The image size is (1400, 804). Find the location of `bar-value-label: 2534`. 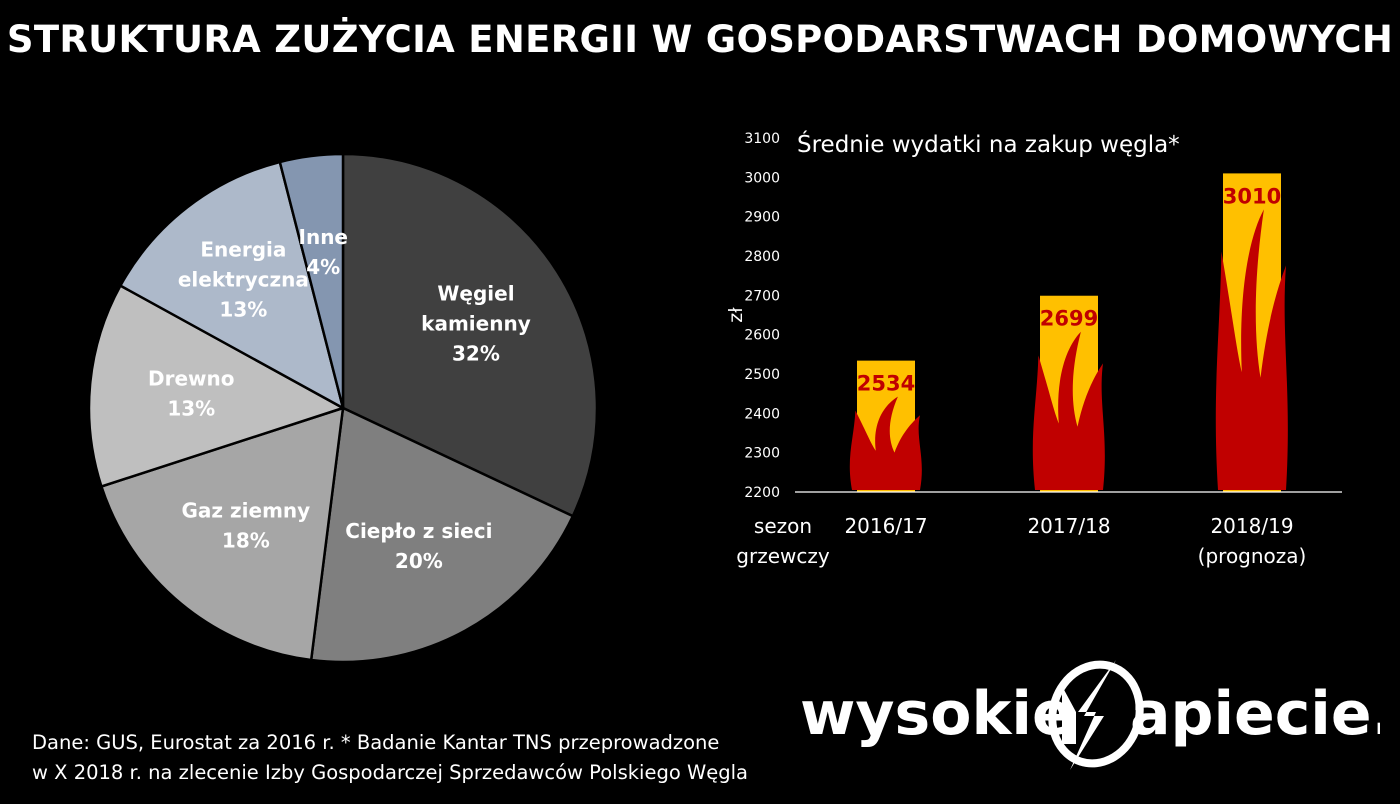

bar-value-label: 2534 is located at coordinates (886, 384).